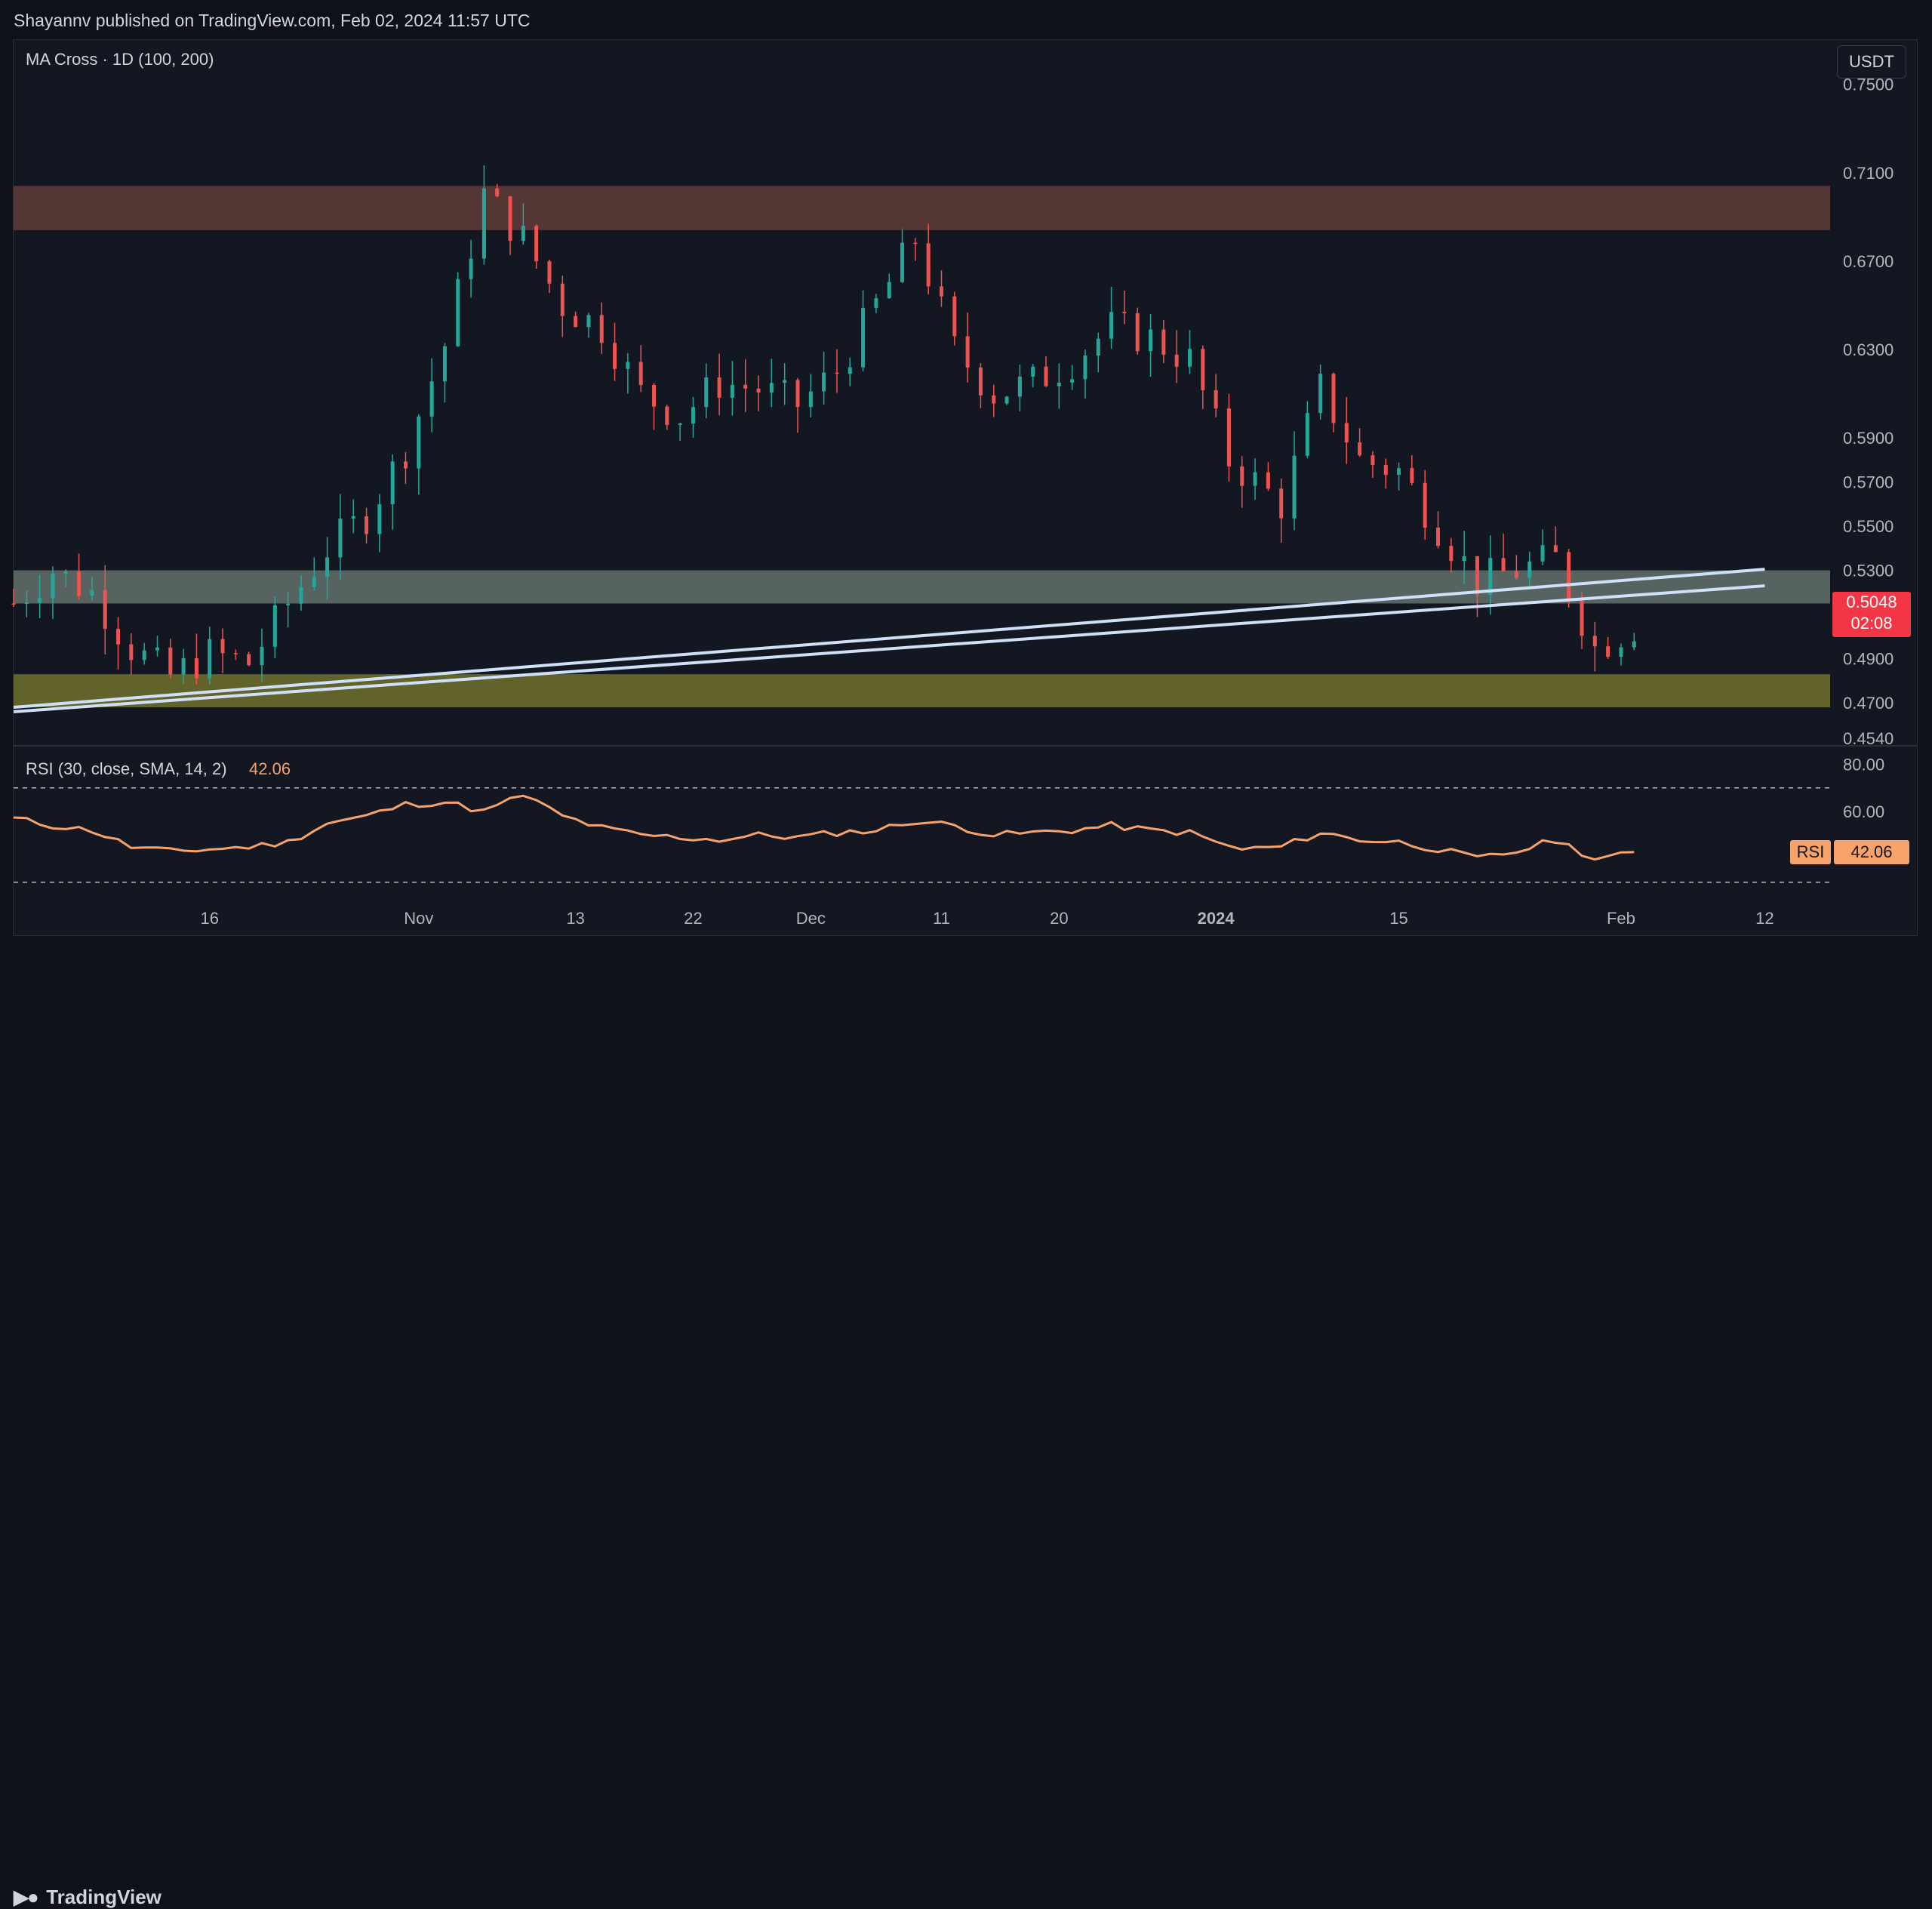  Describe the element at coordinates (1871, 62) in the screenshot. I see `currency-button: USDT` at that location.